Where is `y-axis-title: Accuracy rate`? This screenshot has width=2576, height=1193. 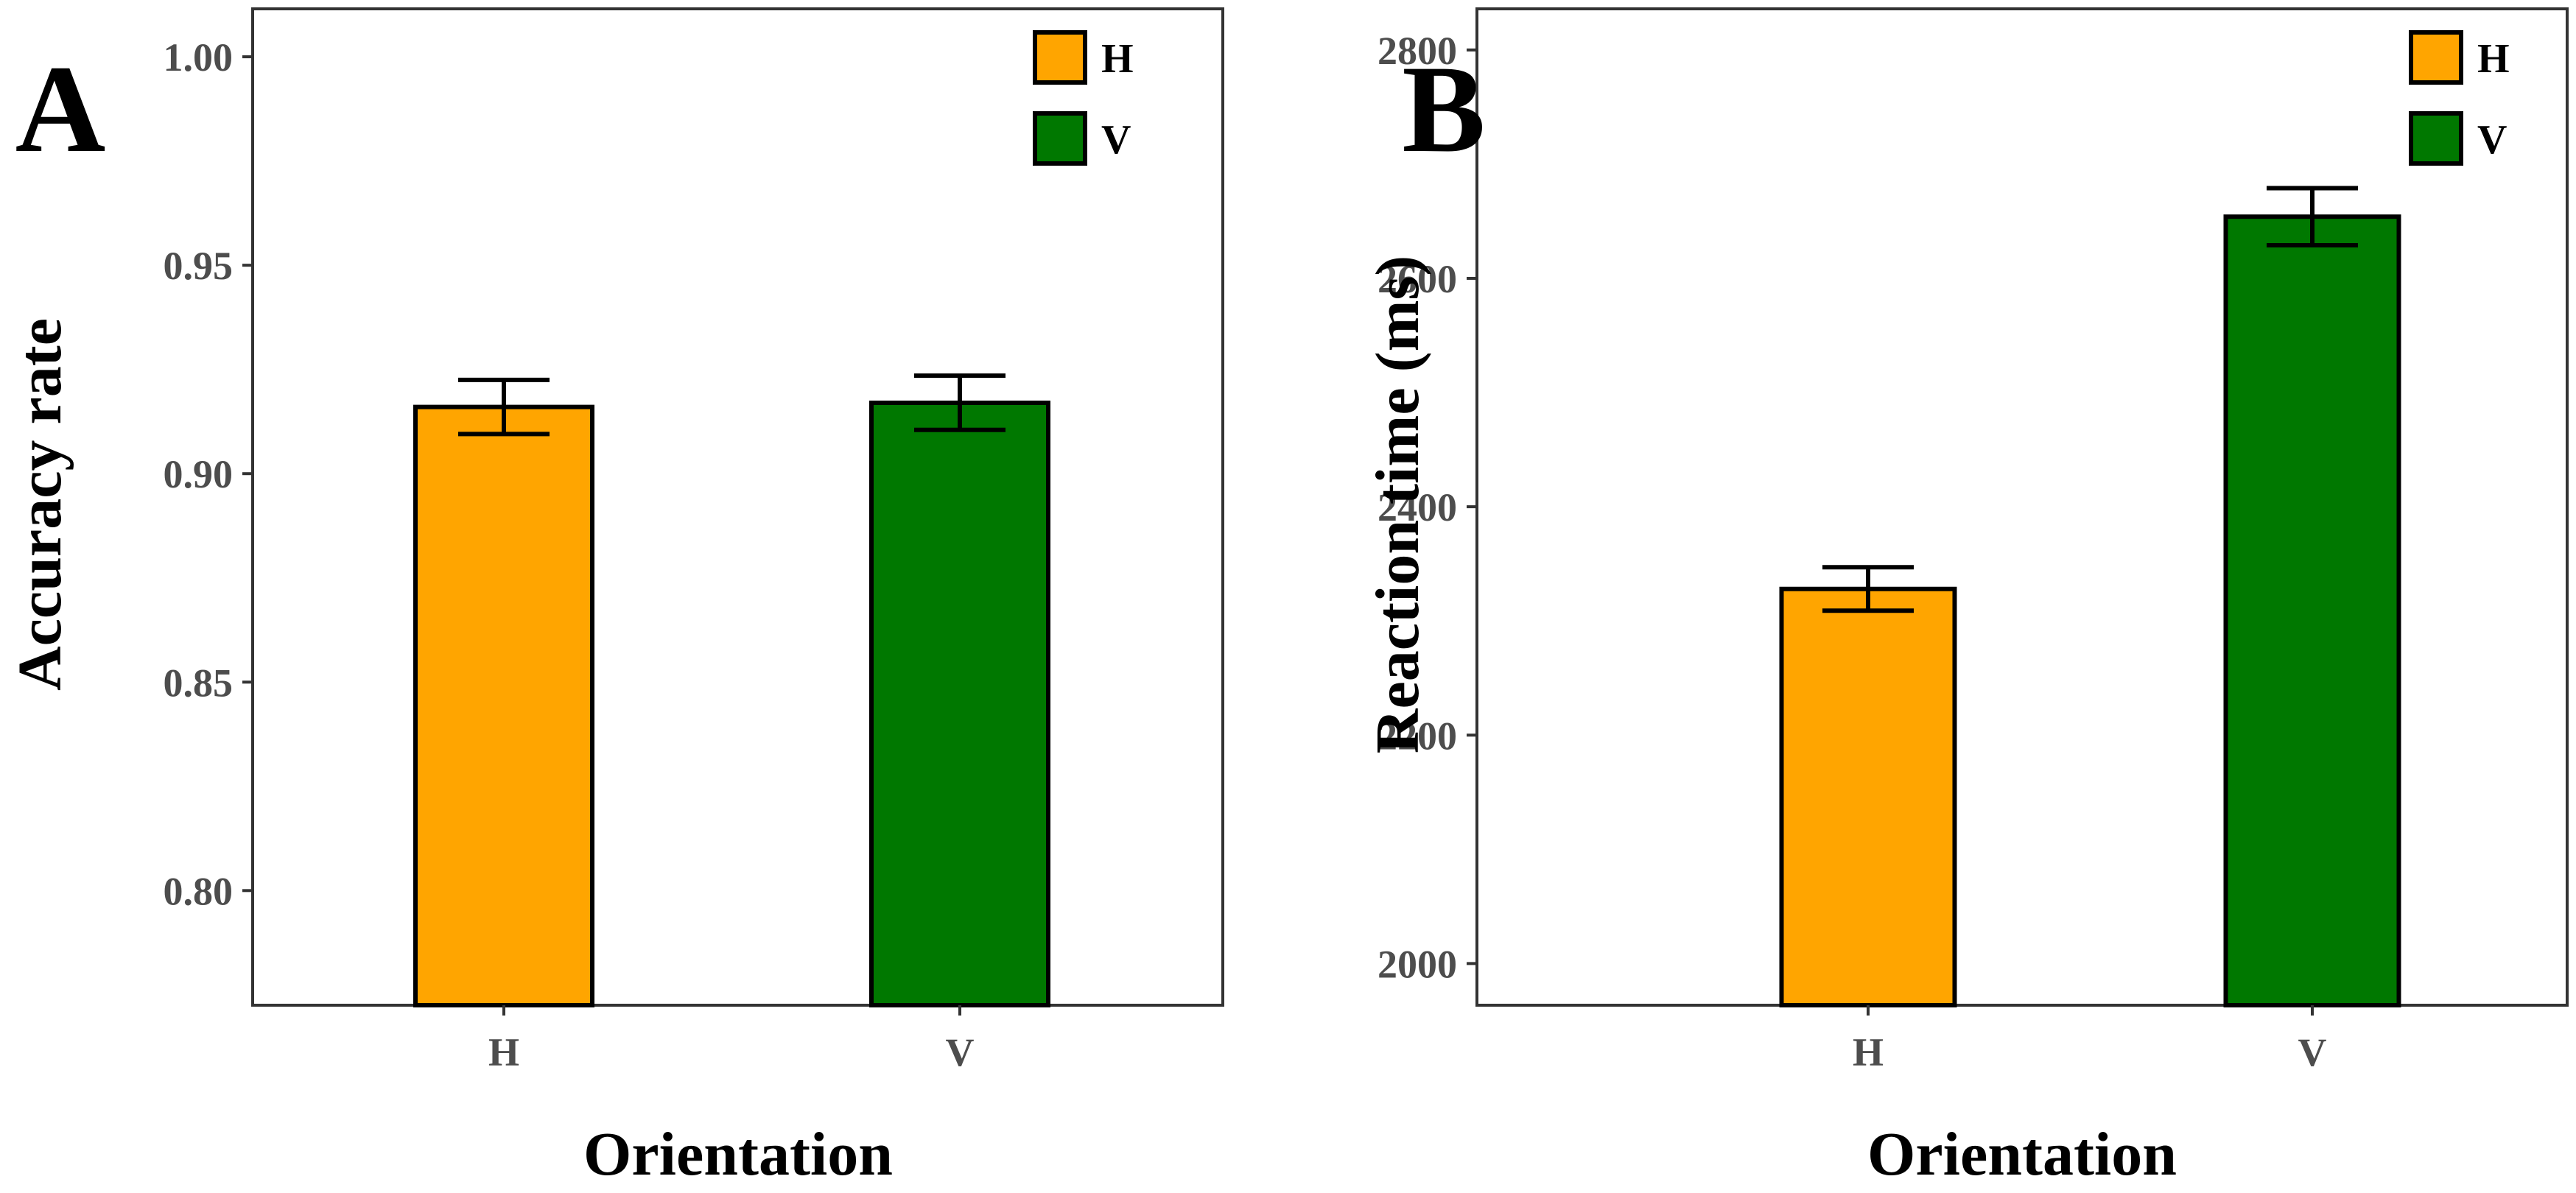 y-axis-title: Accuracy rate is located at coordinates (40, 504).